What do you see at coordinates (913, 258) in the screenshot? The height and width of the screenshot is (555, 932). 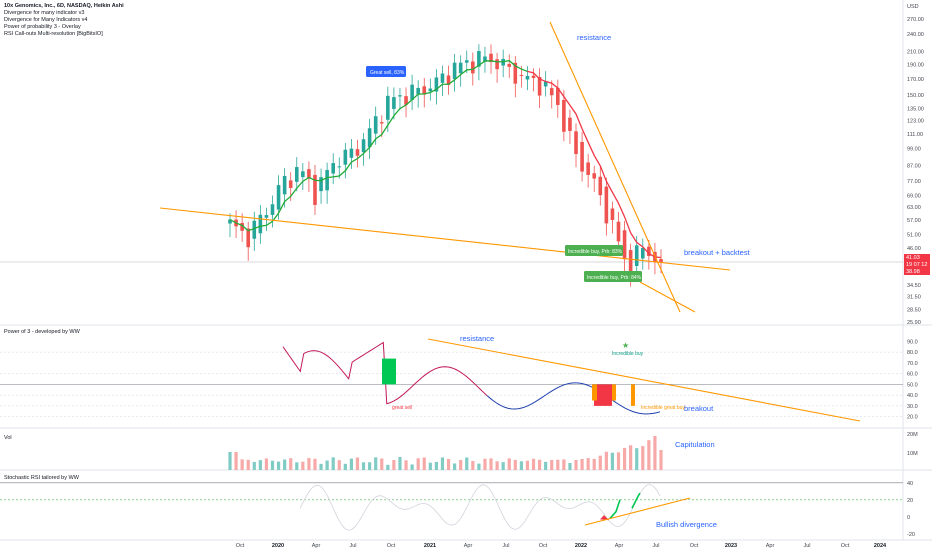 I see `price-tag-label: 41.03` at bounding box center [913, 258].